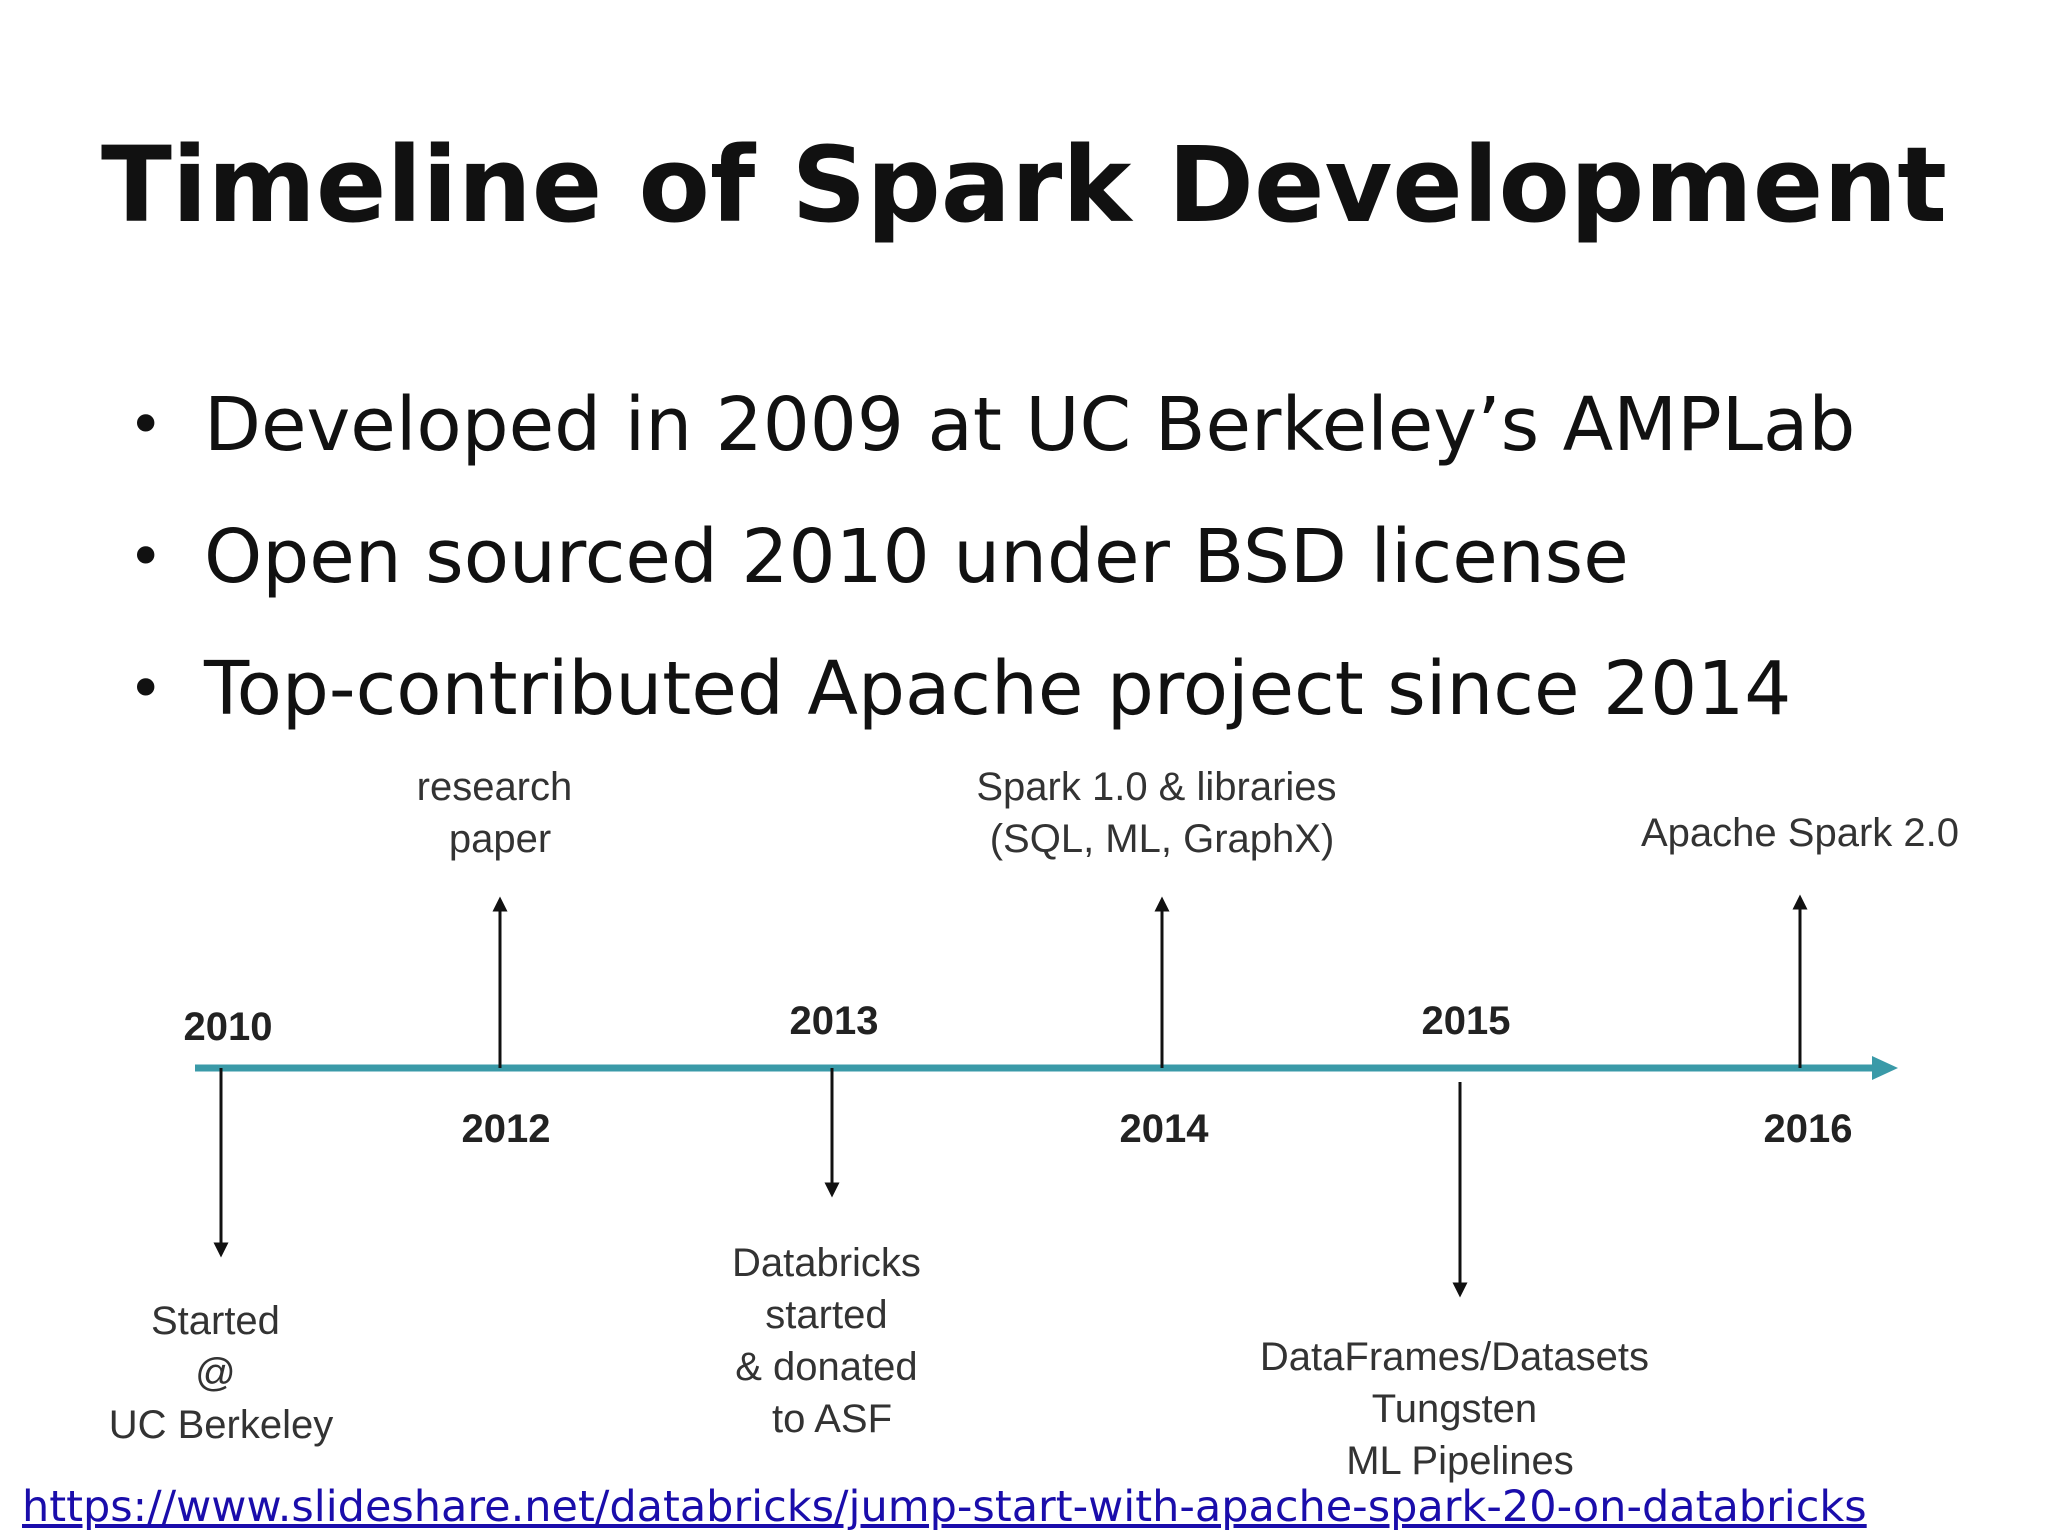 This screenshot has width=2048, height=1536. I want to click on event-spark-1-0: Spark 1.0 & libraries (SQL, ML, GraphX), so click(1161, 813).